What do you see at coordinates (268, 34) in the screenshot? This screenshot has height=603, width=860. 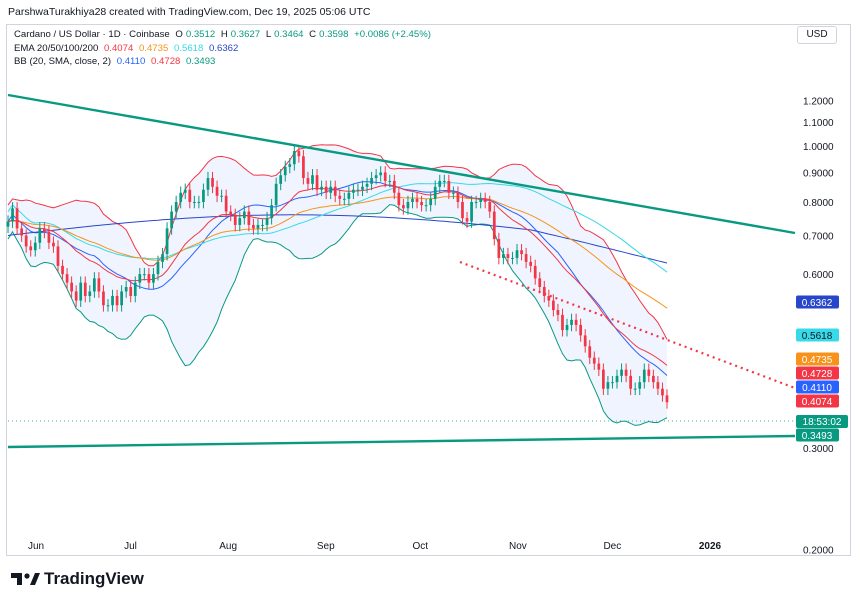 I see `low-label: L` at bounding box center [268, 34].